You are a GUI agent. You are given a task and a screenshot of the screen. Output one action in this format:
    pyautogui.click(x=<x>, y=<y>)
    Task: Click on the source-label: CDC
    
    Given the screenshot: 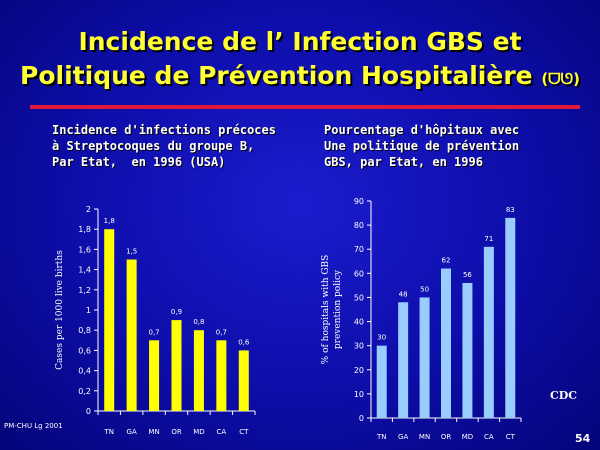 What is the action you would take?
    pyautogui.click(x=564, y=395)
    